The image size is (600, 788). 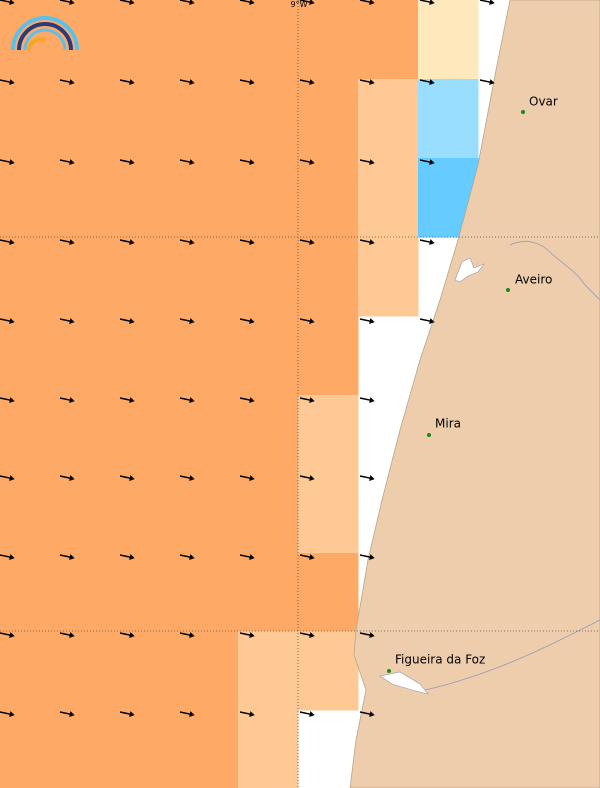 I want to click on graticule-label: 9°W, so click(x=299, y=4).